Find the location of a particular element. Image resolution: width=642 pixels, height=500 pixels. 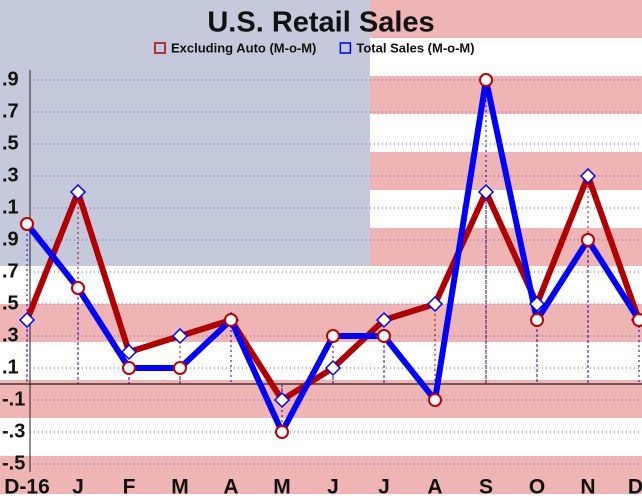

y-tick-label: -.5 is located at coordinates (13, 463).